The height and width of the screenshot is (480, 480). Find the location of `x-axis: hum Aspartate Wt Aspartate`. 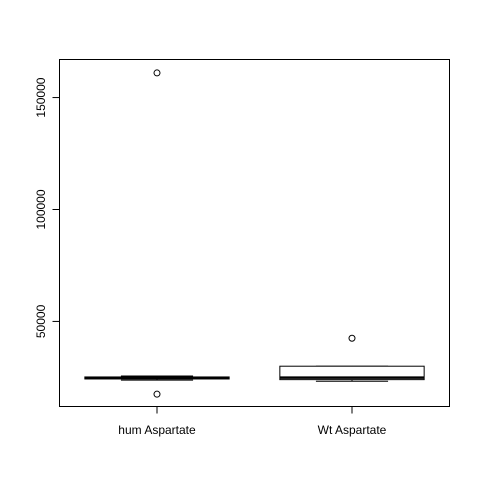

x-axis: hum Aspartate Wt Aspartate is located at coordinates (252, 421).